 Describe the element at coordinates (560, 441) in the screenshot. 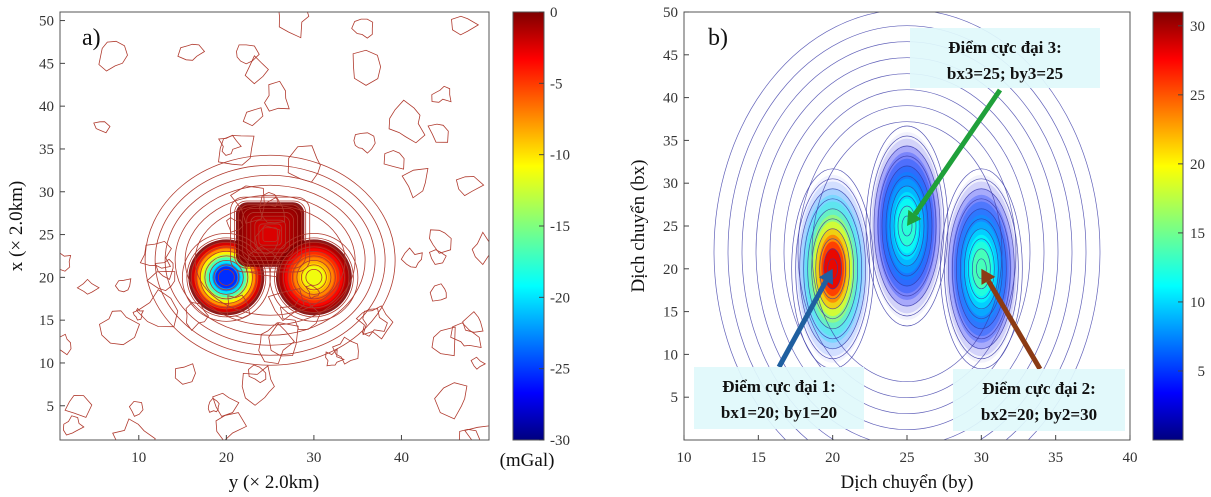

I see `colorbar-tick-label: -30` at that location.